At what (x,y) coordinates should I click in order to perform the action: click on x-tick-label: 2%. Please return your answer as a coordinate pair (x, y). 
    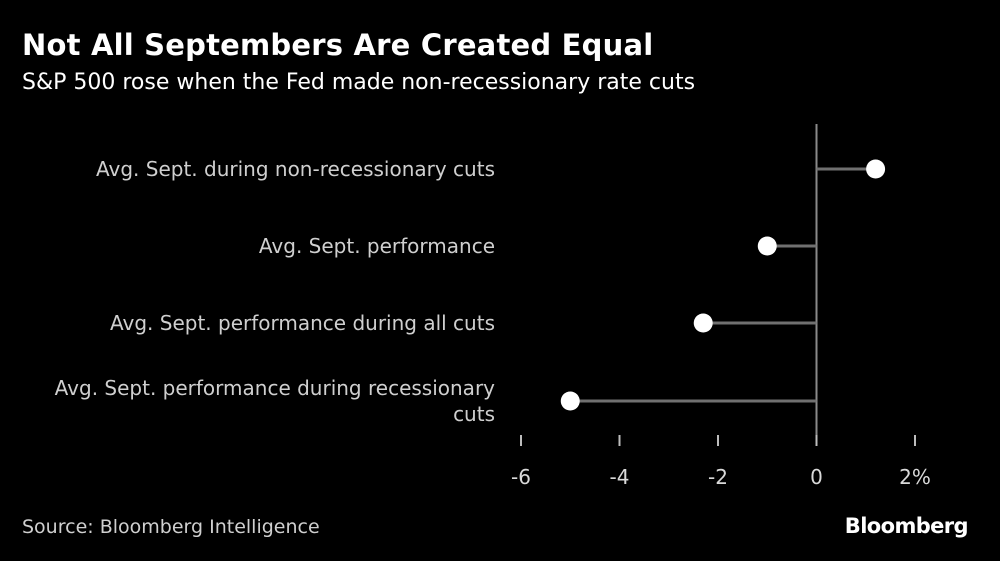
    Looking at the image, I should click on (915, 477).